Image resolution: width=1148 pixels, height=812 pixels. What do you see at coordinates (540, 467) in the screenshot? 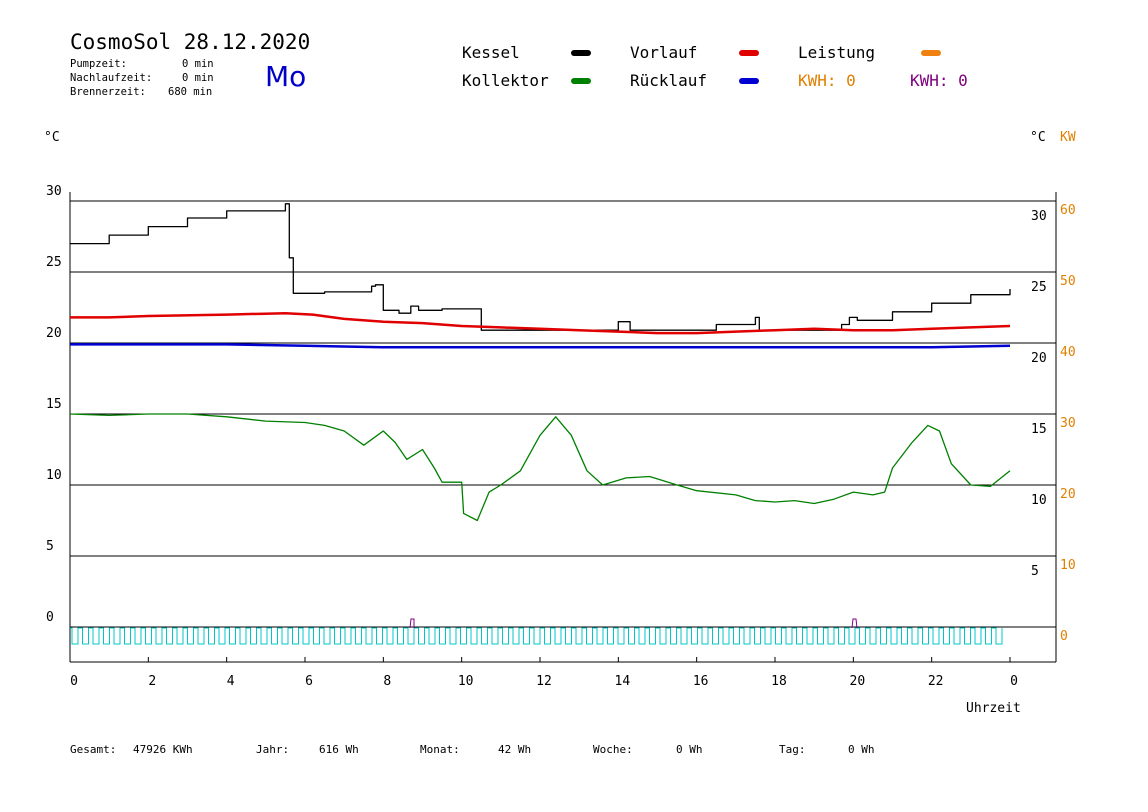
I see `series-kollektor` at bounding box center [540, 467].